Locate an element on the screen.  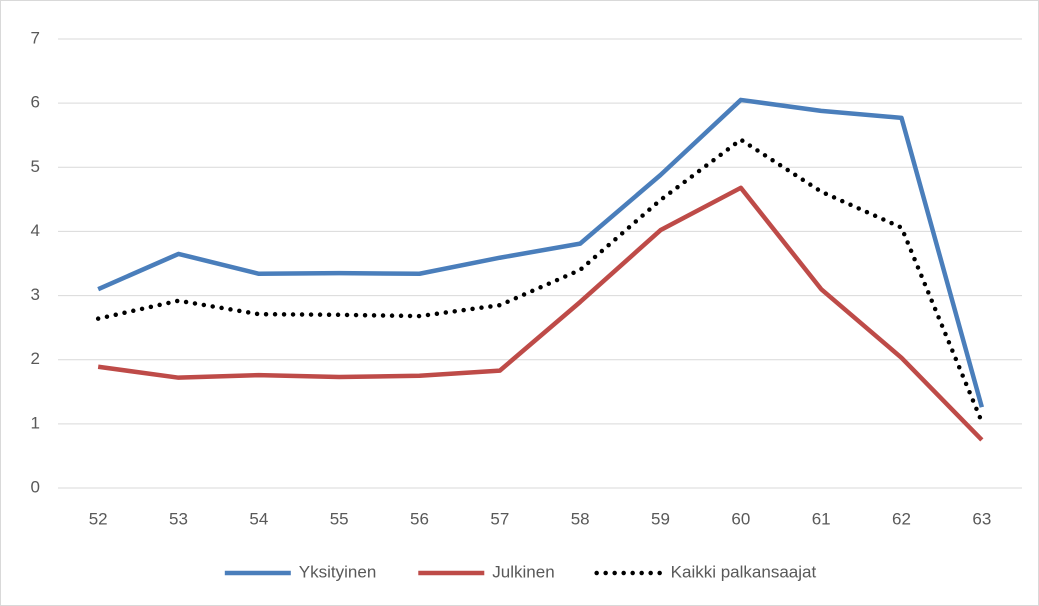
x-tick-label: 53 is located at coordinates (178, 518).